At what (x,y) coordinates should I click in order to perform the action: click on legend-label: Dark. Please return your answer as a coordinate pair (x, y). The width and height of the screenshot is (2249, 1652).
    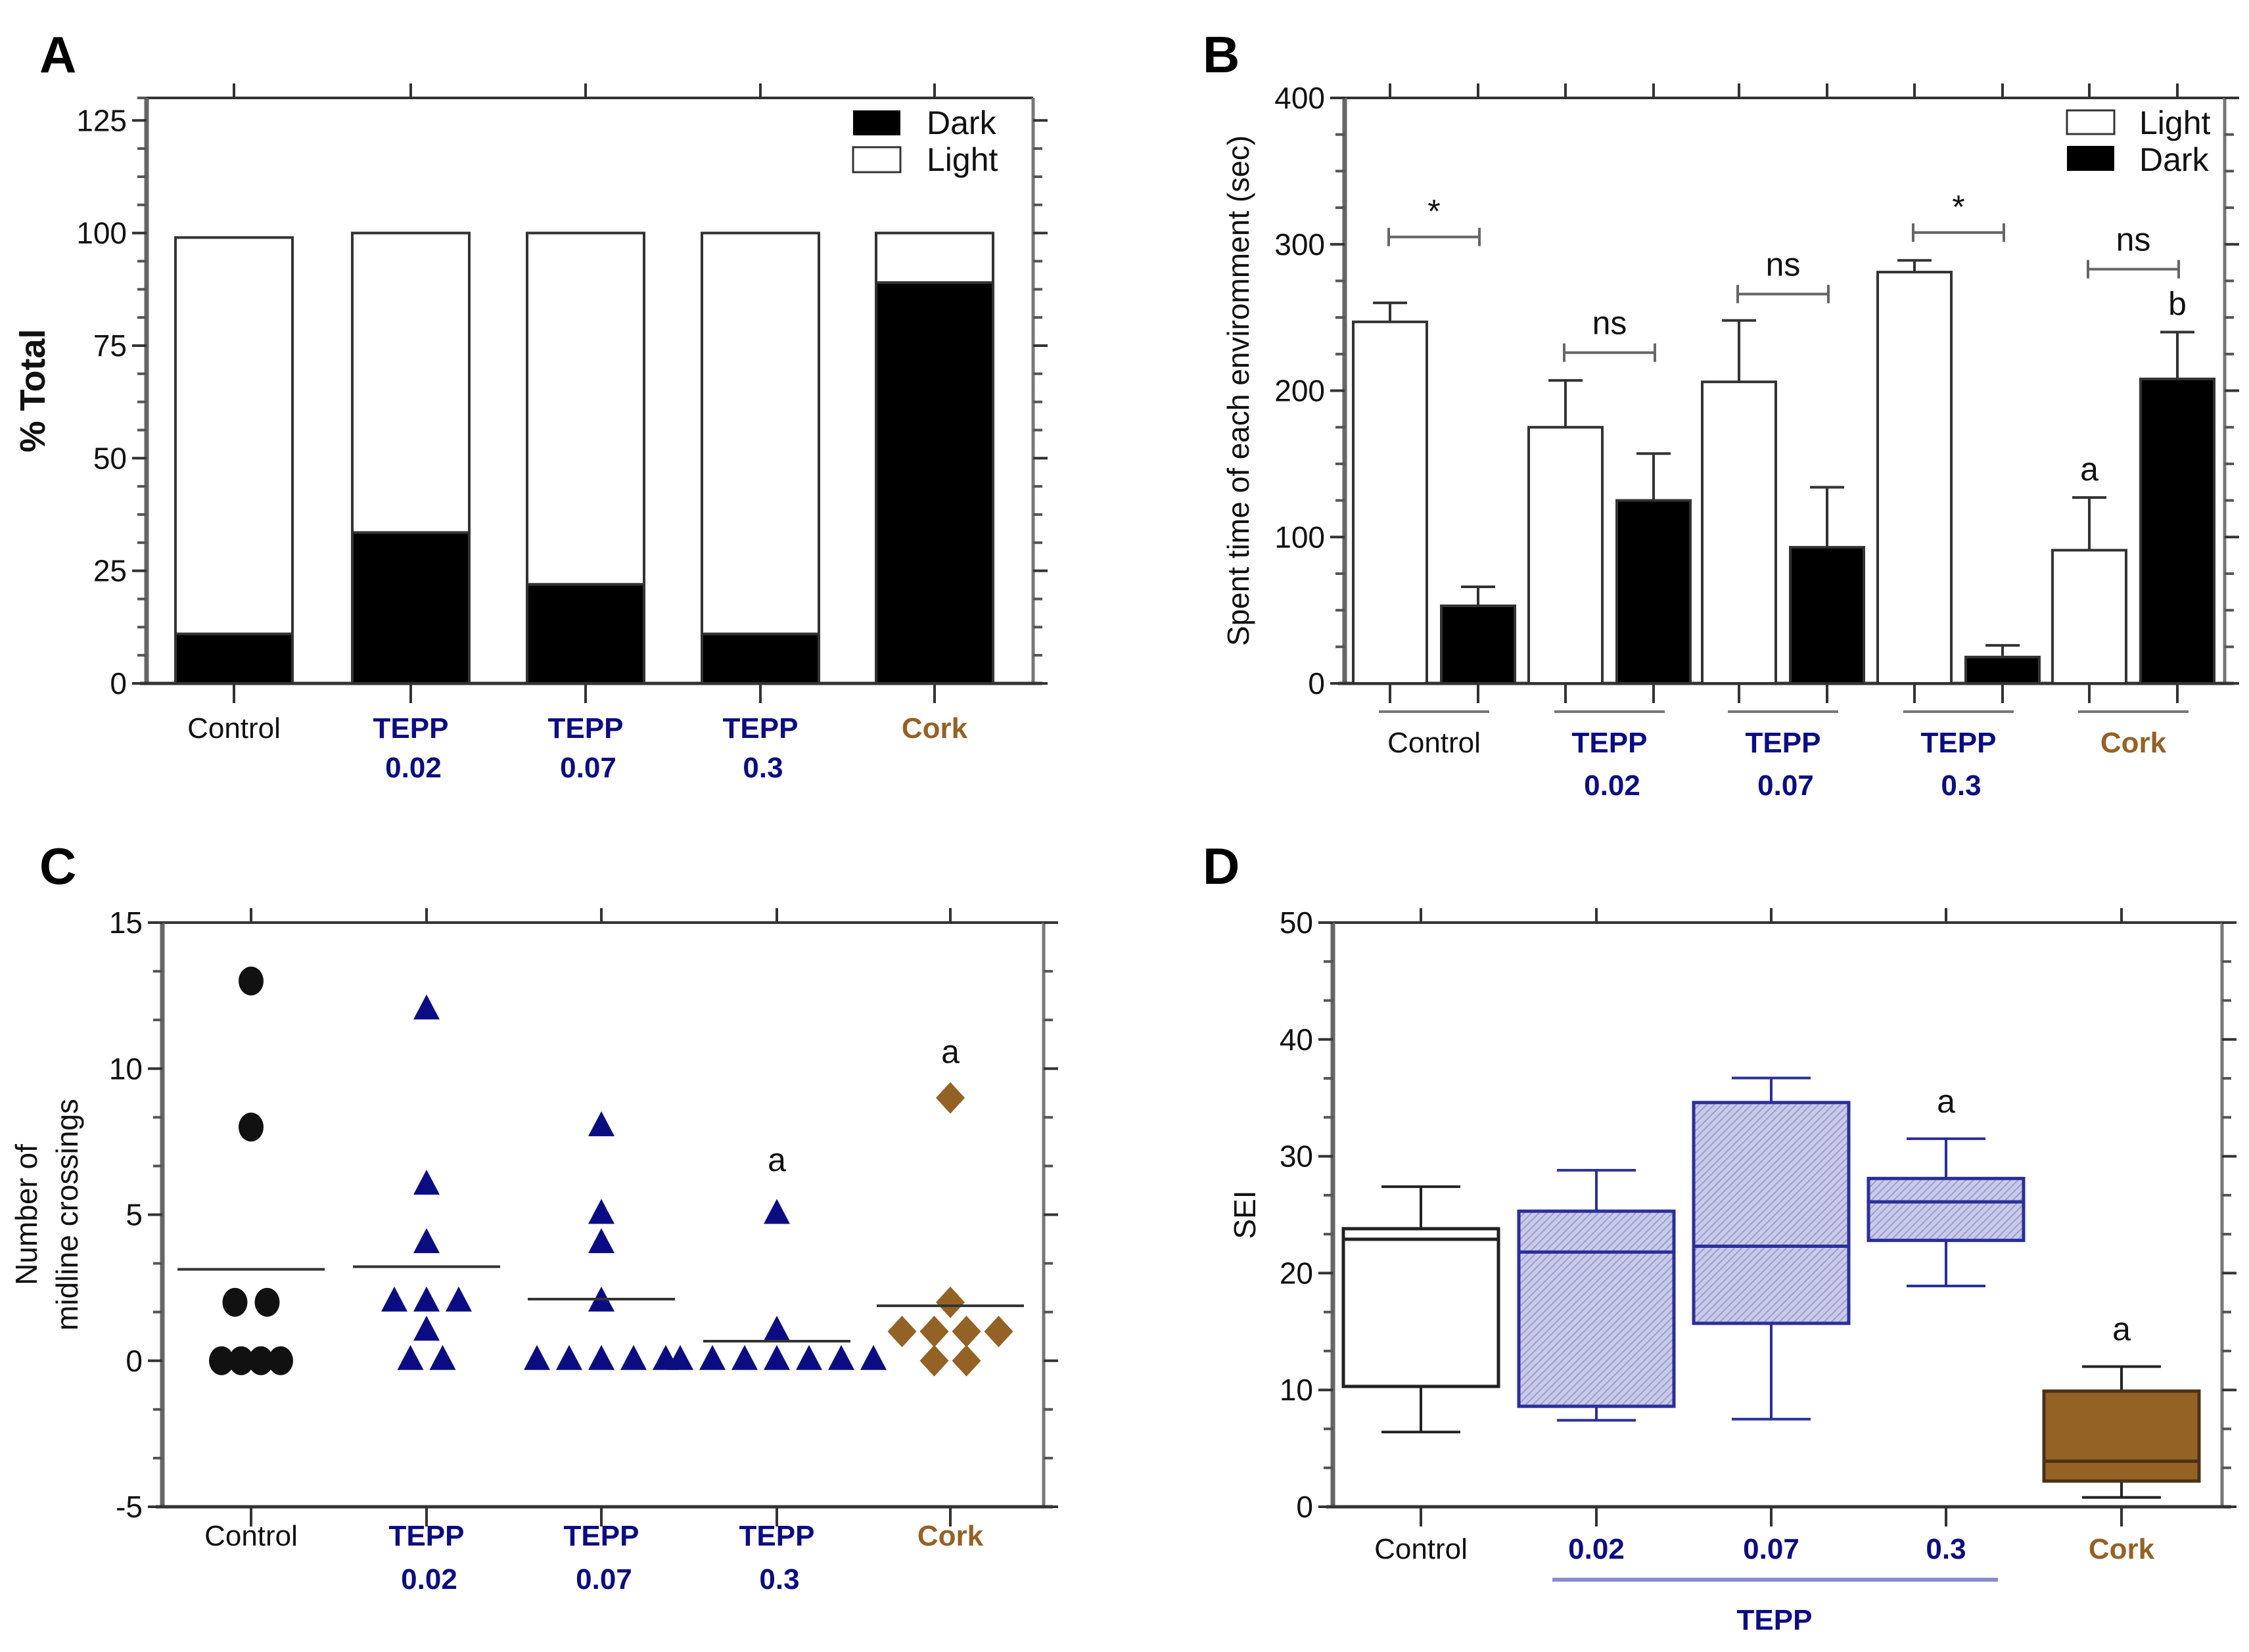
    Looking at the image, I should click on (962, 122).